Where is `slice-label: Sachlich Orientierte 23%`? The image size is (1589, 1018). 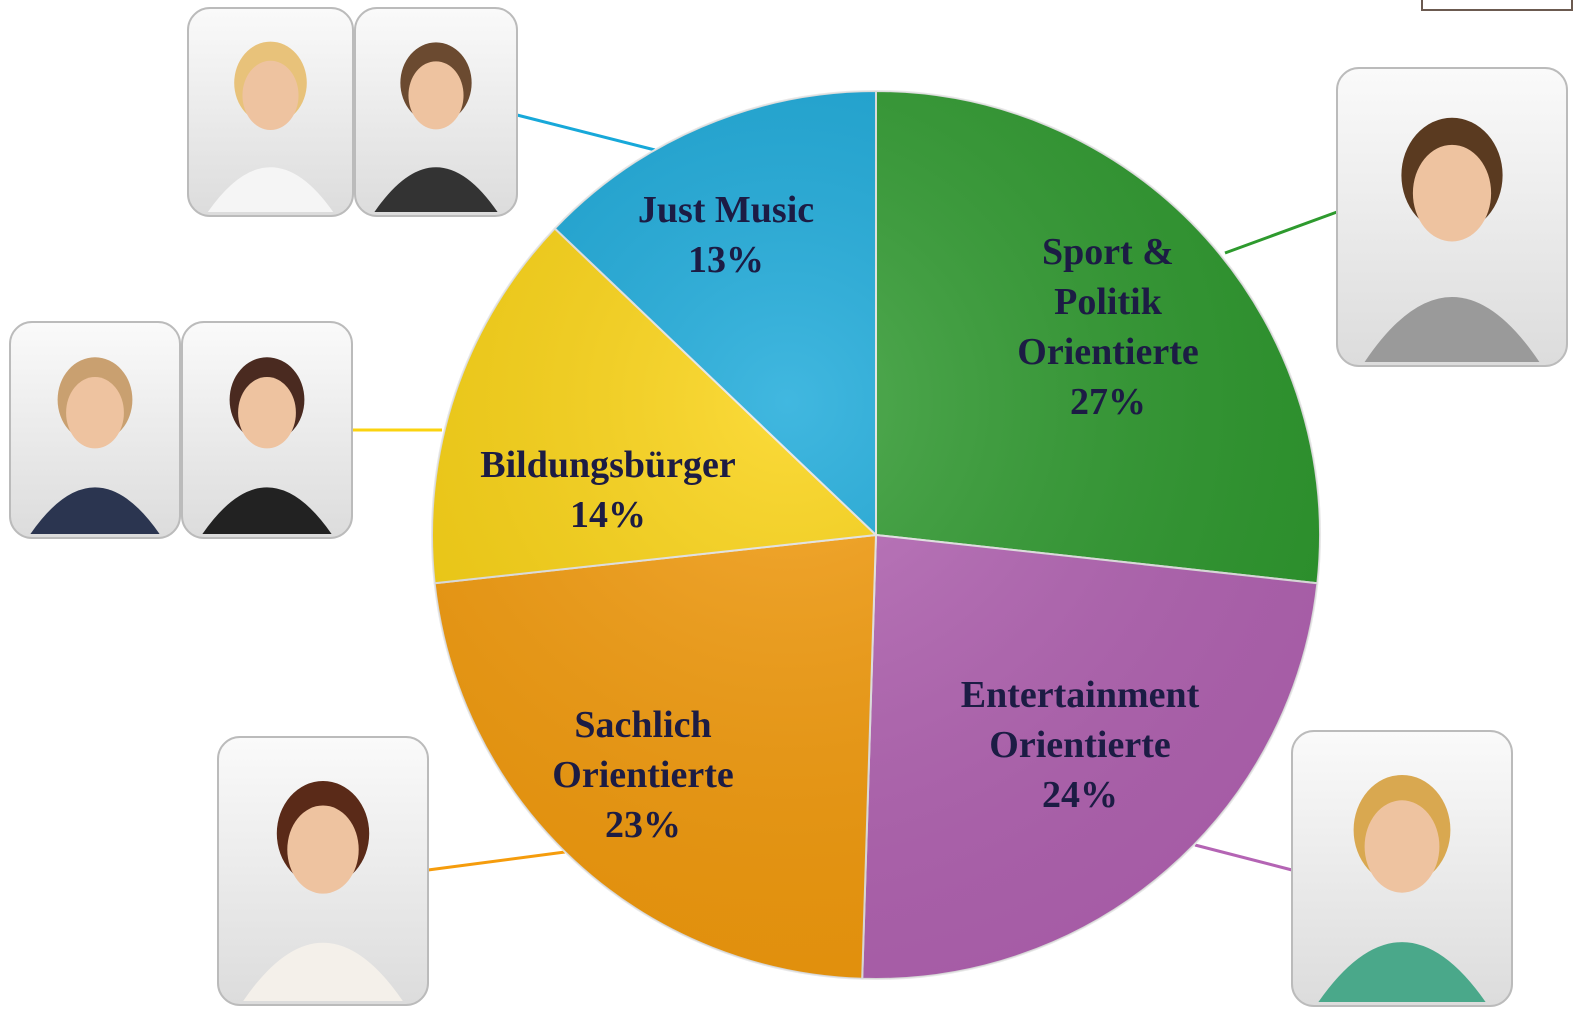
slice-label: Sachlich Orientierte 23% is located at coordinates (643, 775).